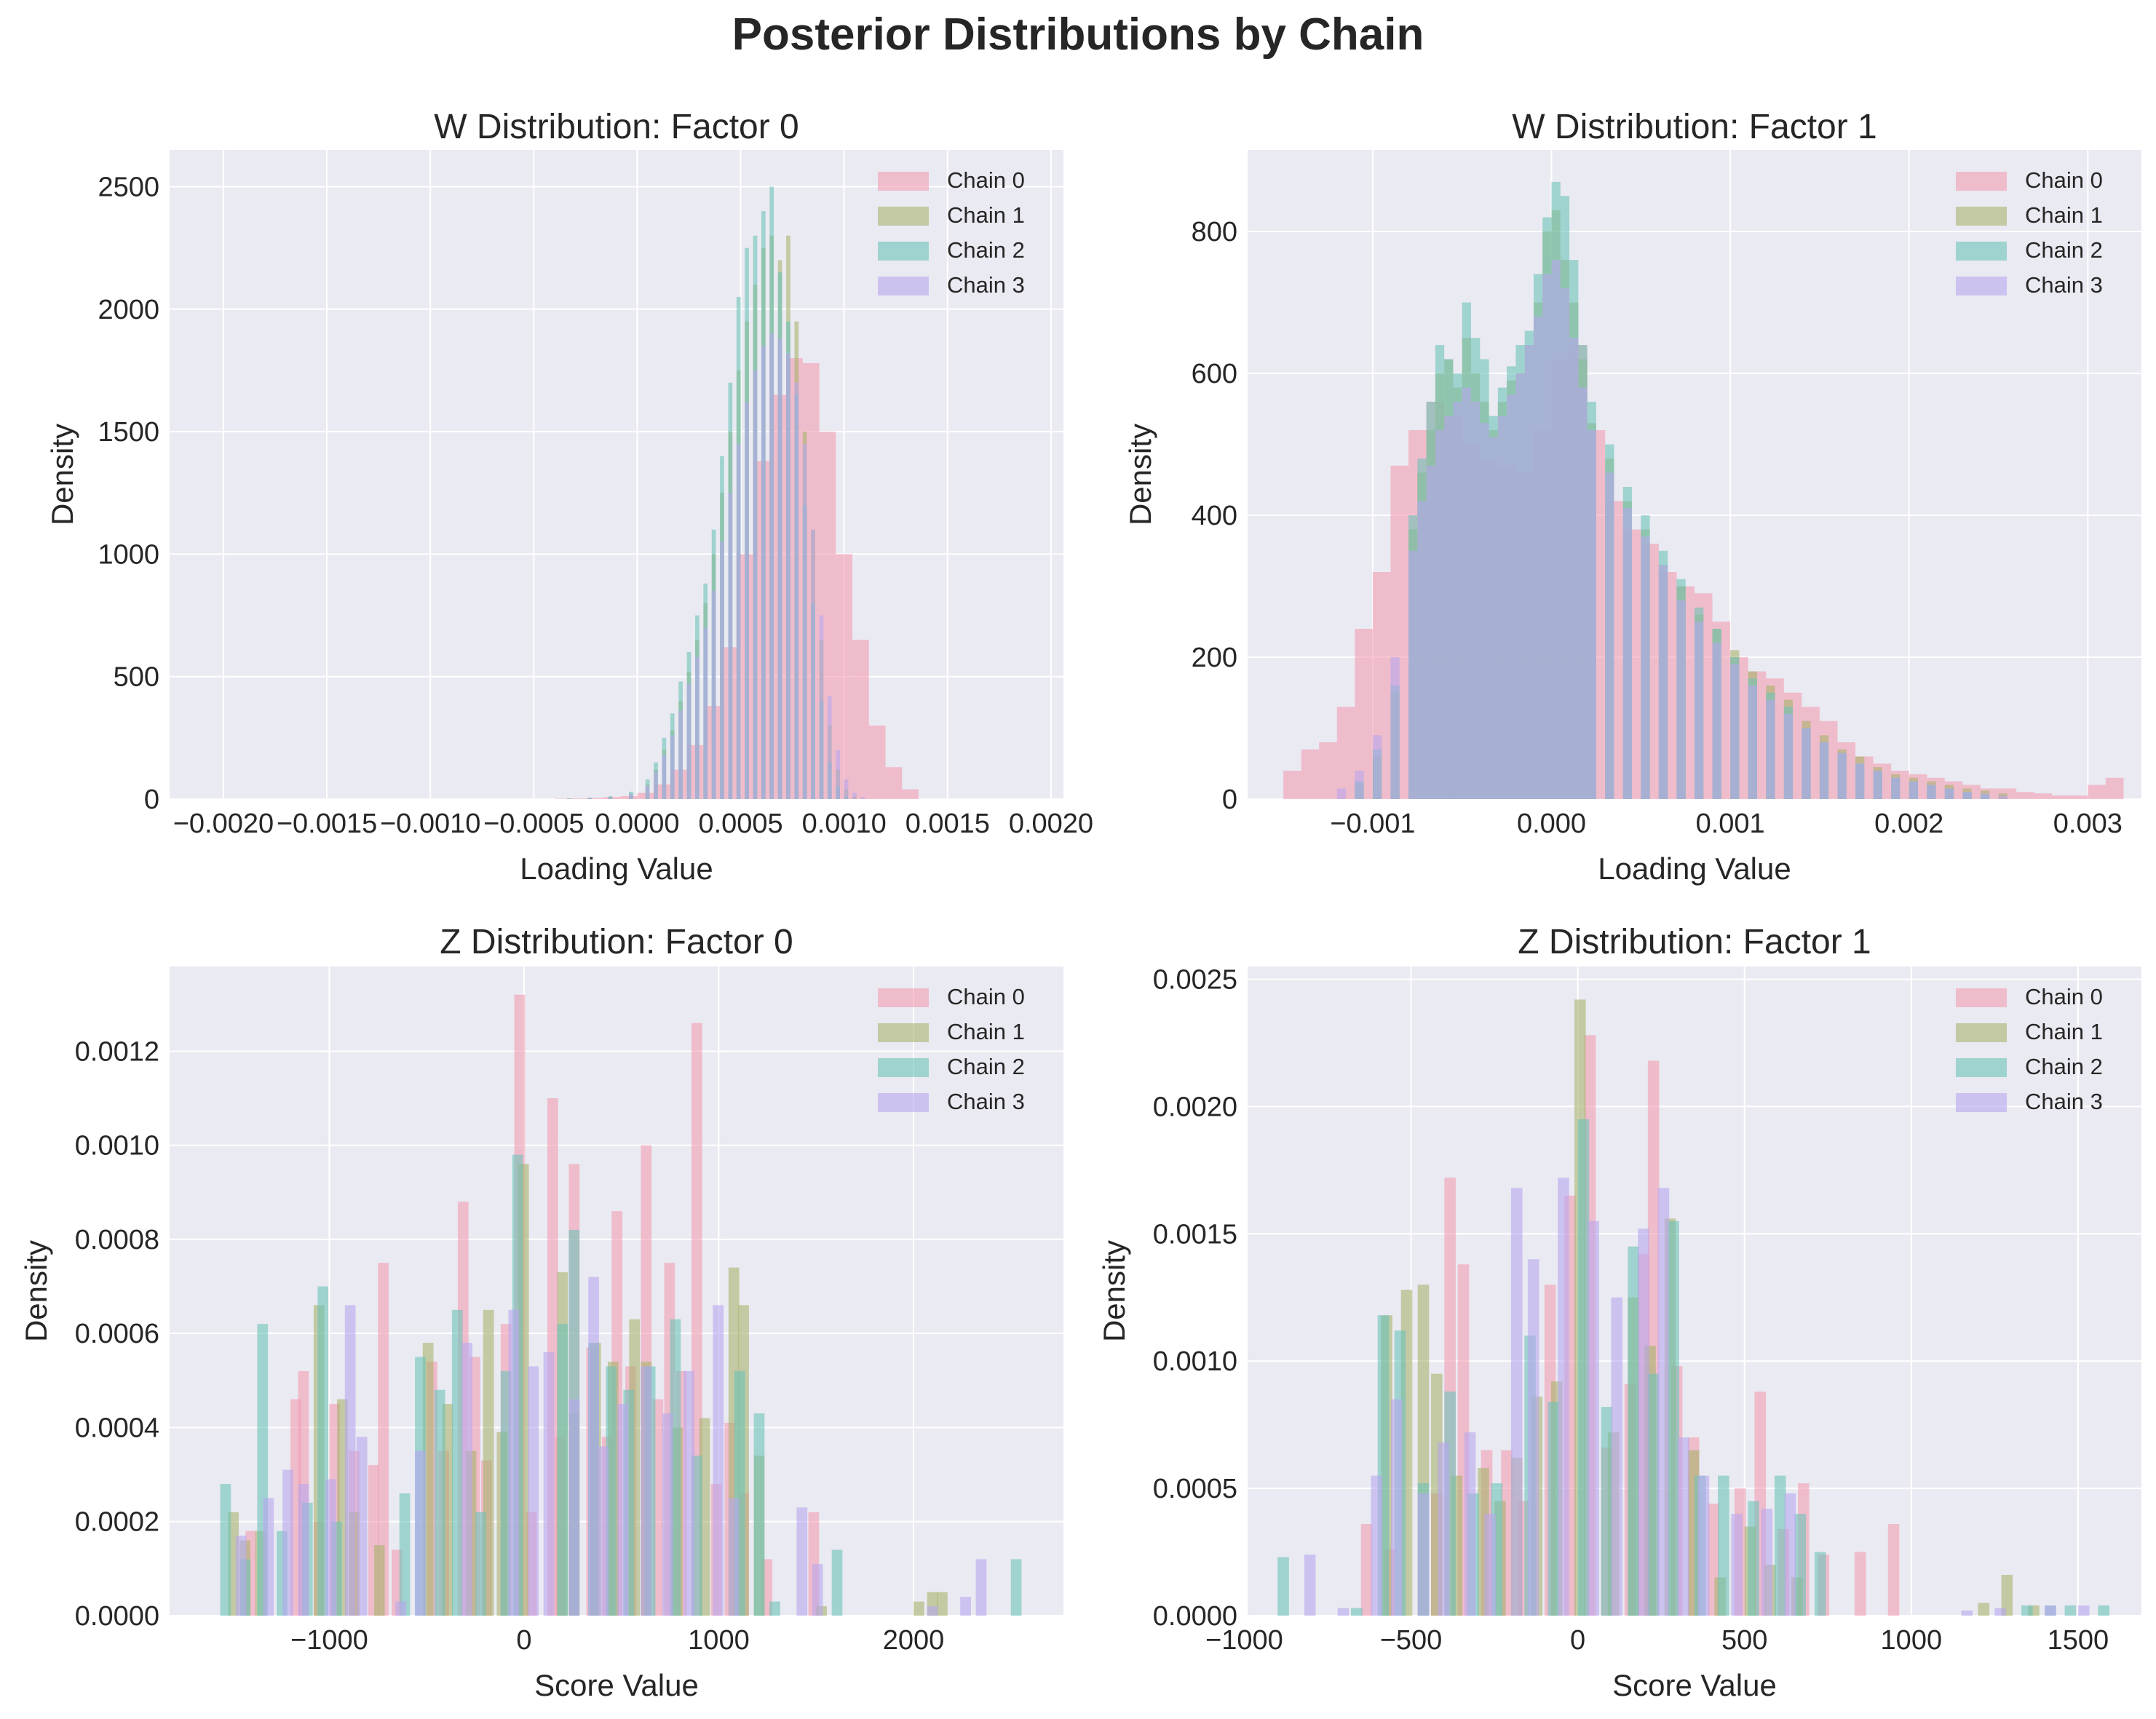  What do you see at coordinates (616, 127) in the screenshot?
I see `chart-title: W Distribution: Factor 0` at bounding box center [616, 127].